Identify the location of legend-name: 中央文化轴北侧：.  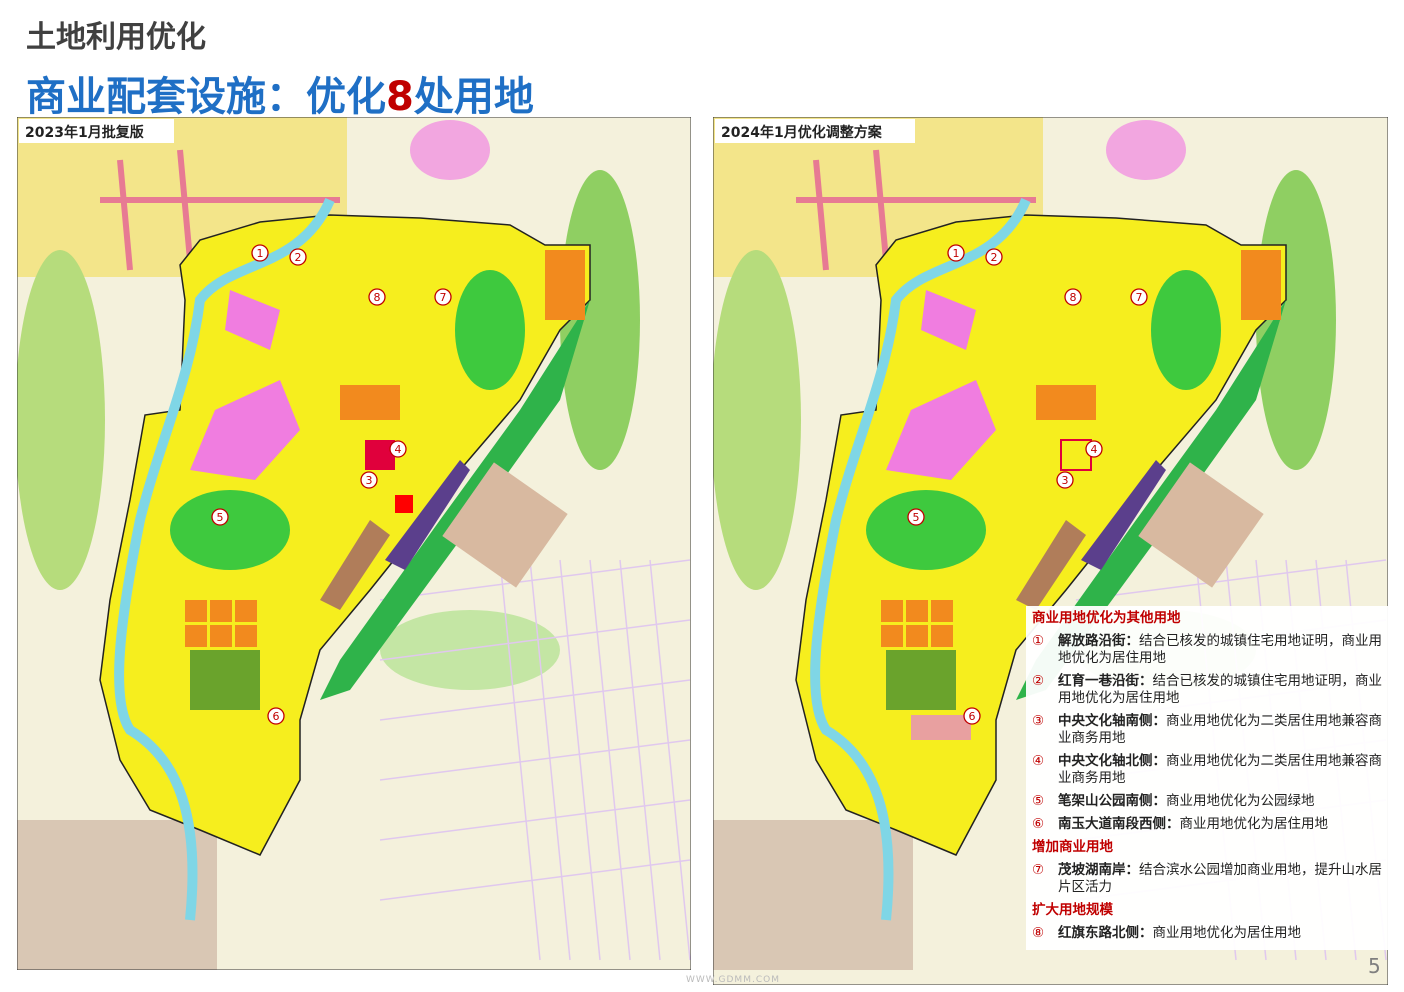
(1112, 761).